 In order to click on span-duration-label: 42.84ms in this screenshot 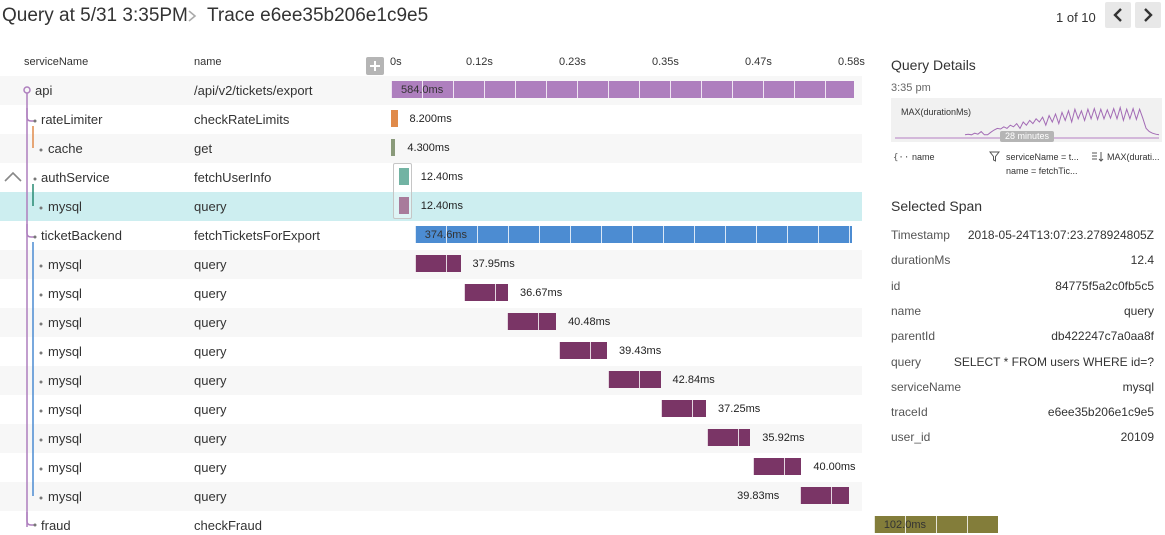, I will do `click(693, 380)`.